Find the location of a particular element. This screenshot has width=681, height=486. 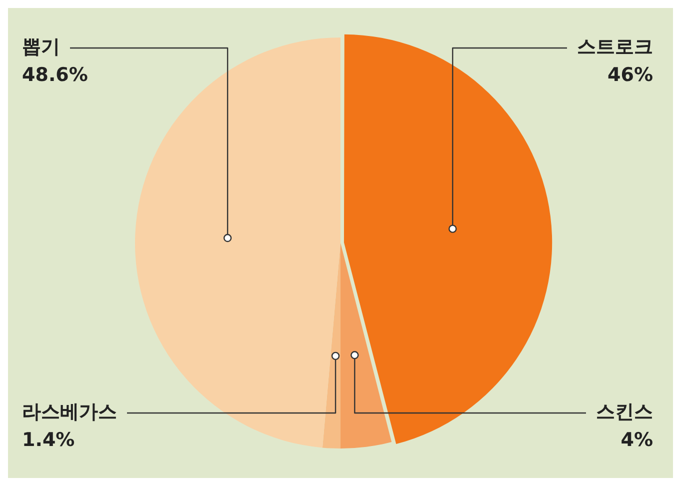

slice-label: 라스베가스 is located at coordinates (69, 411).